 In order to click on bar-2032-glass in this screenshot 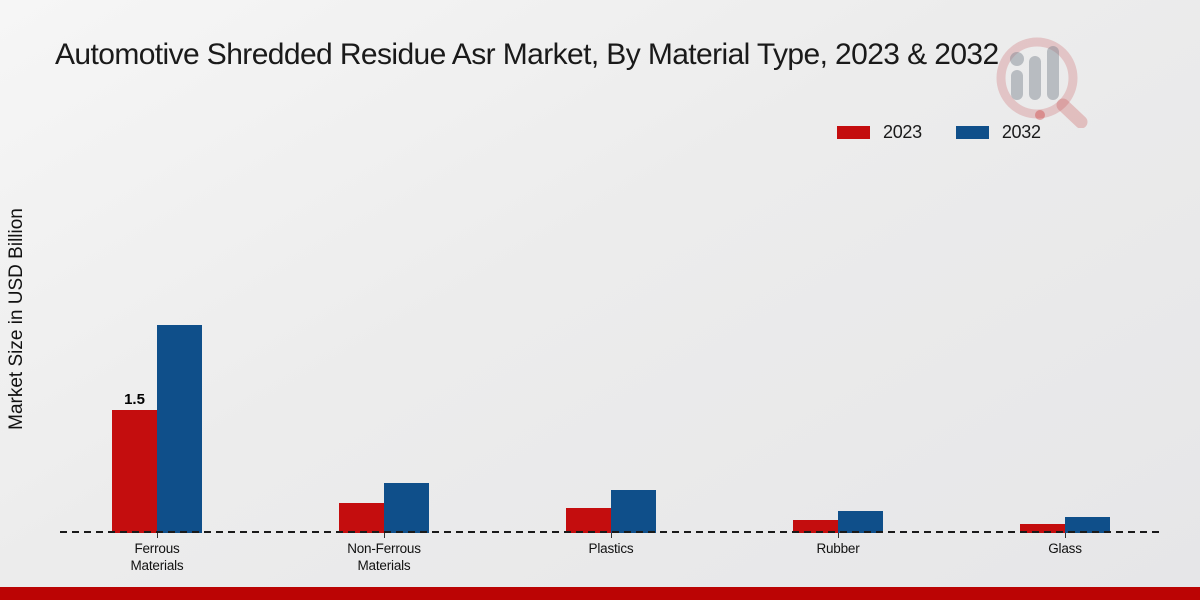, I will do `click(1087, 525)`.